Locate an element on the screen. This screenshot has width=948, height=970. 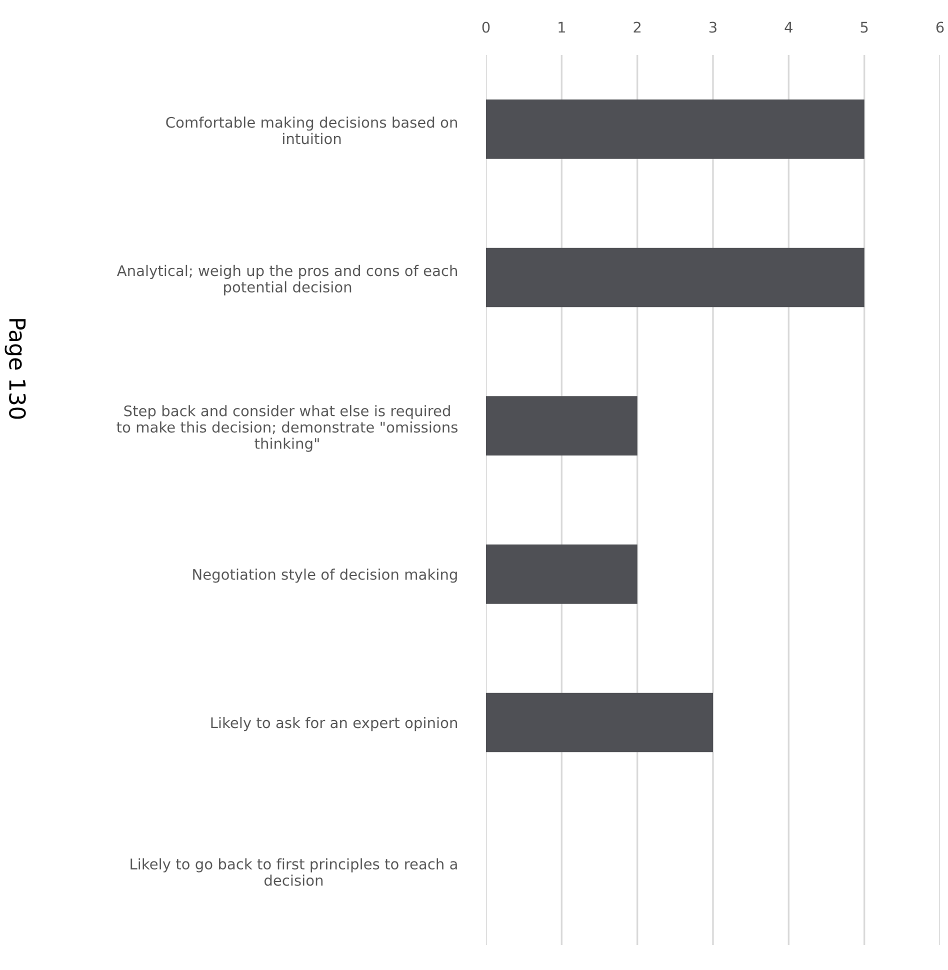
y-tick-label: Analytical; weigh up the pros and cons of each potential decision is located at coordinates (286, 280).